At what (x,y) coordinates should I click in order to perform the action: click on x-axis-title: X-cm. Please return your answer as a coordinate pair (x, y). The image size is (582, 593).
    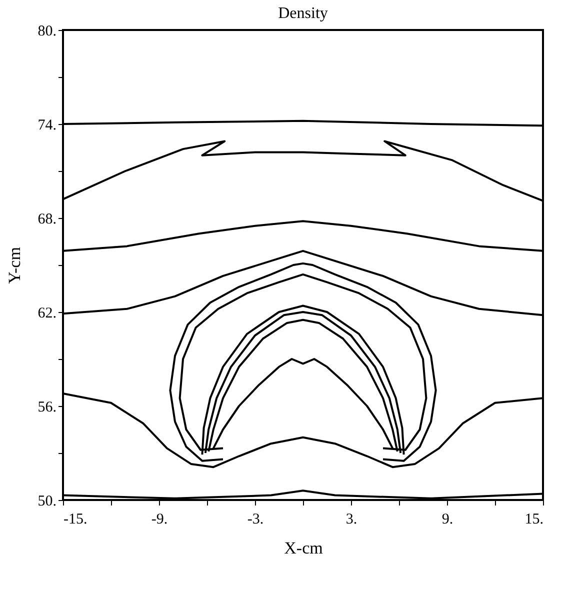
    Looking at the image, I should click on (303, 548).